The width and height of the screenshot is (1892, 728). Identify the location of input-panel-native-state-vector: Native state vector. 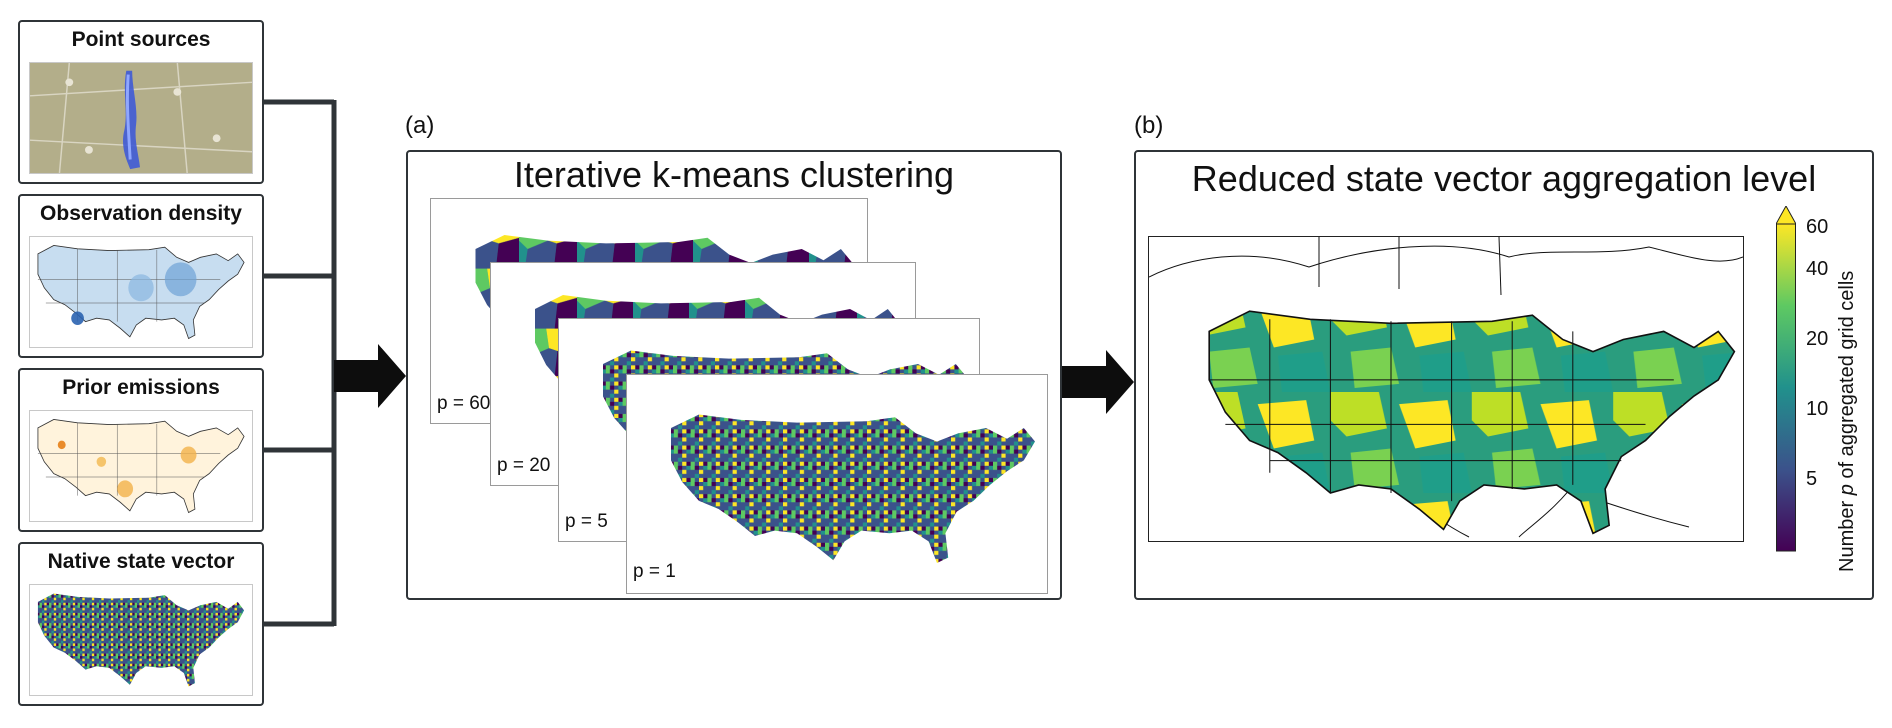
(141, 624).